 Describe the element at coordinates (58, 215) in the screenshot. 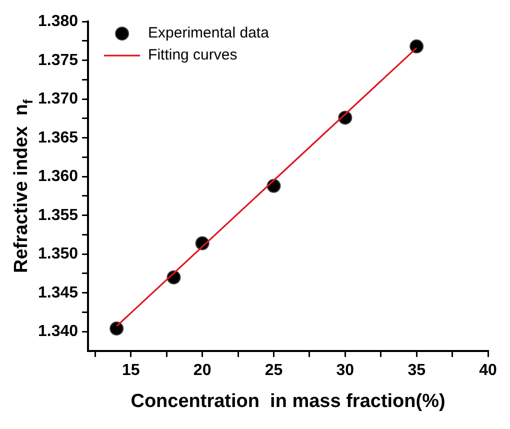

I see `y-tick-label: 1.355` at that location.